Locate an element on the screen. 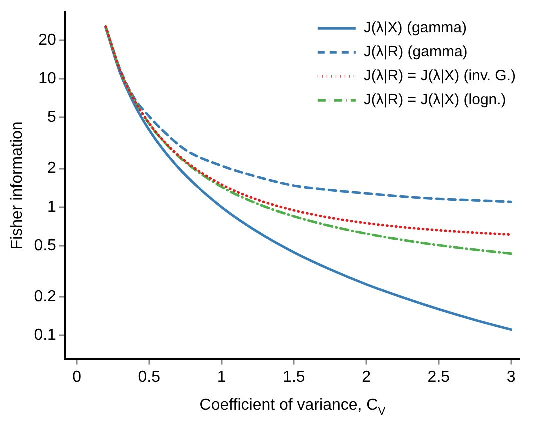  x-tick-label: 0 is located at coordinates (77, 377).